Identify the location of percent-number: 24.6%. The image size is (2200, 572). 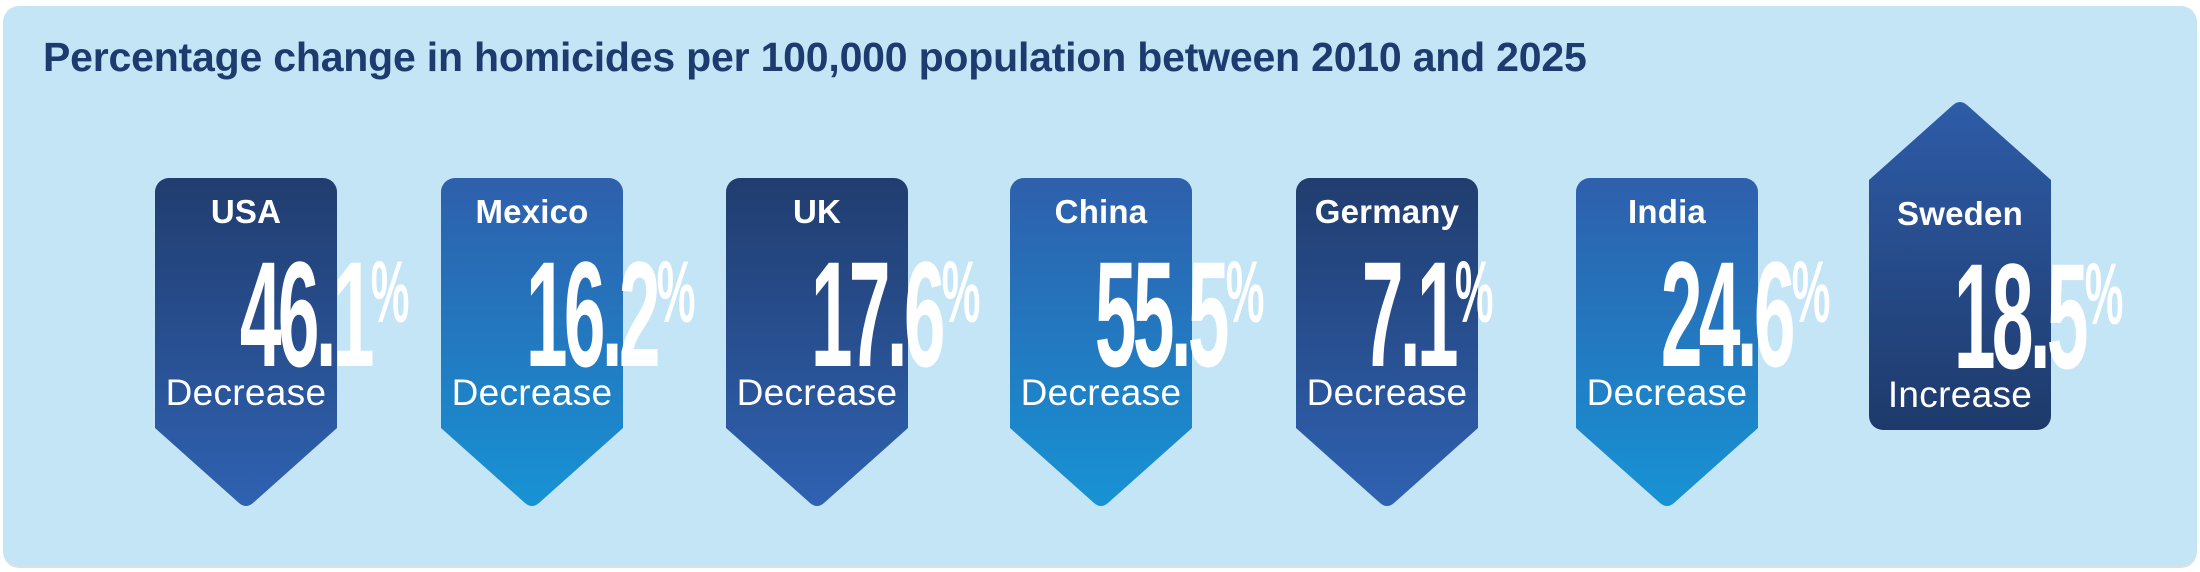
(1746, 311).